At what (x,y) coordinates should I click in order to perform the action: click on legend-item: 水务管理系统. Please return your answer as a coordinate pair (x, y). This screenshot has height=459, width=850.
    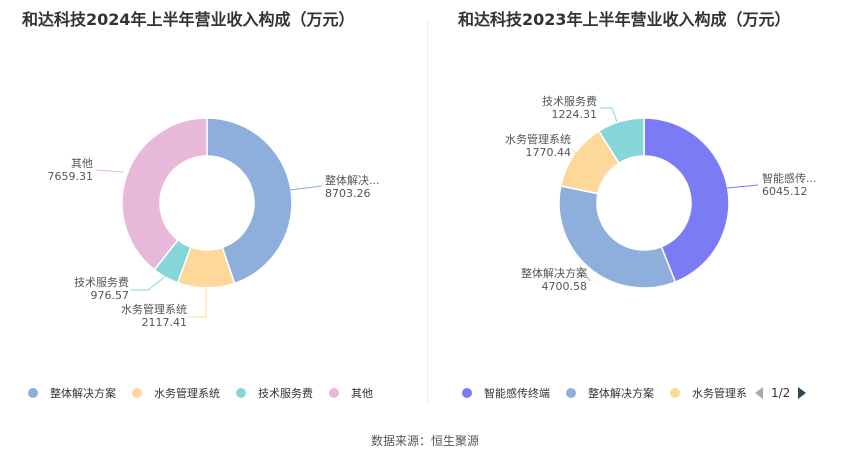
    Looking at the image, I should click on (176, 393).